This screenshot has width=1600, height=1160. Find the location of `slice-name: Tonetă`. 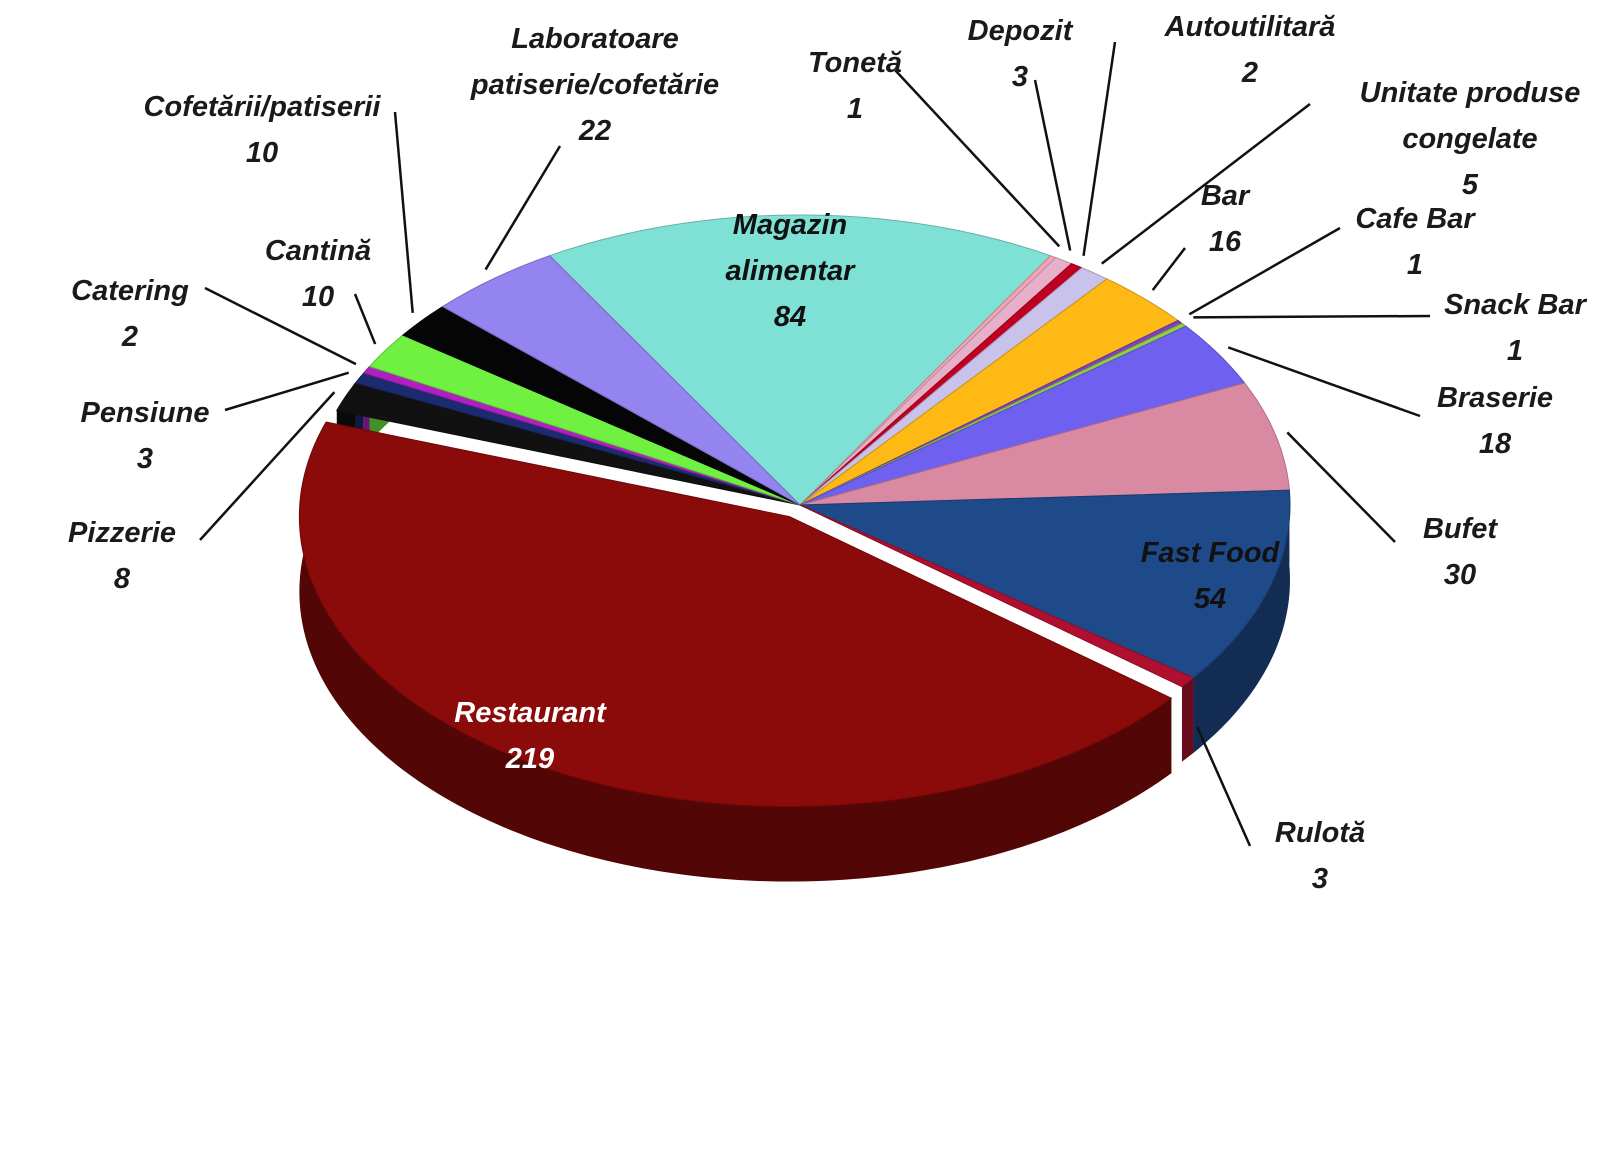

slice-name: Tonetă is located at coordinates (855, 63).